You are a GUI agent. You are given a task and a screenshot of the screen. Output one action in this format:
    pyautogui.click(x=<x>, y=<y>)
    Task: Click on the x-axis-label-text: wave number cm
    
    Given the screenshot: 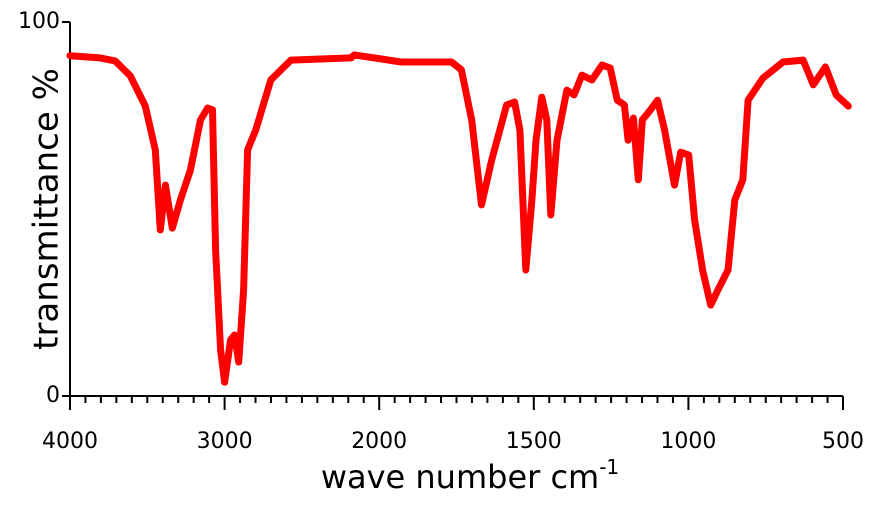 What is the action you would take?
    pyautogui.click(x=460, y=477)
    